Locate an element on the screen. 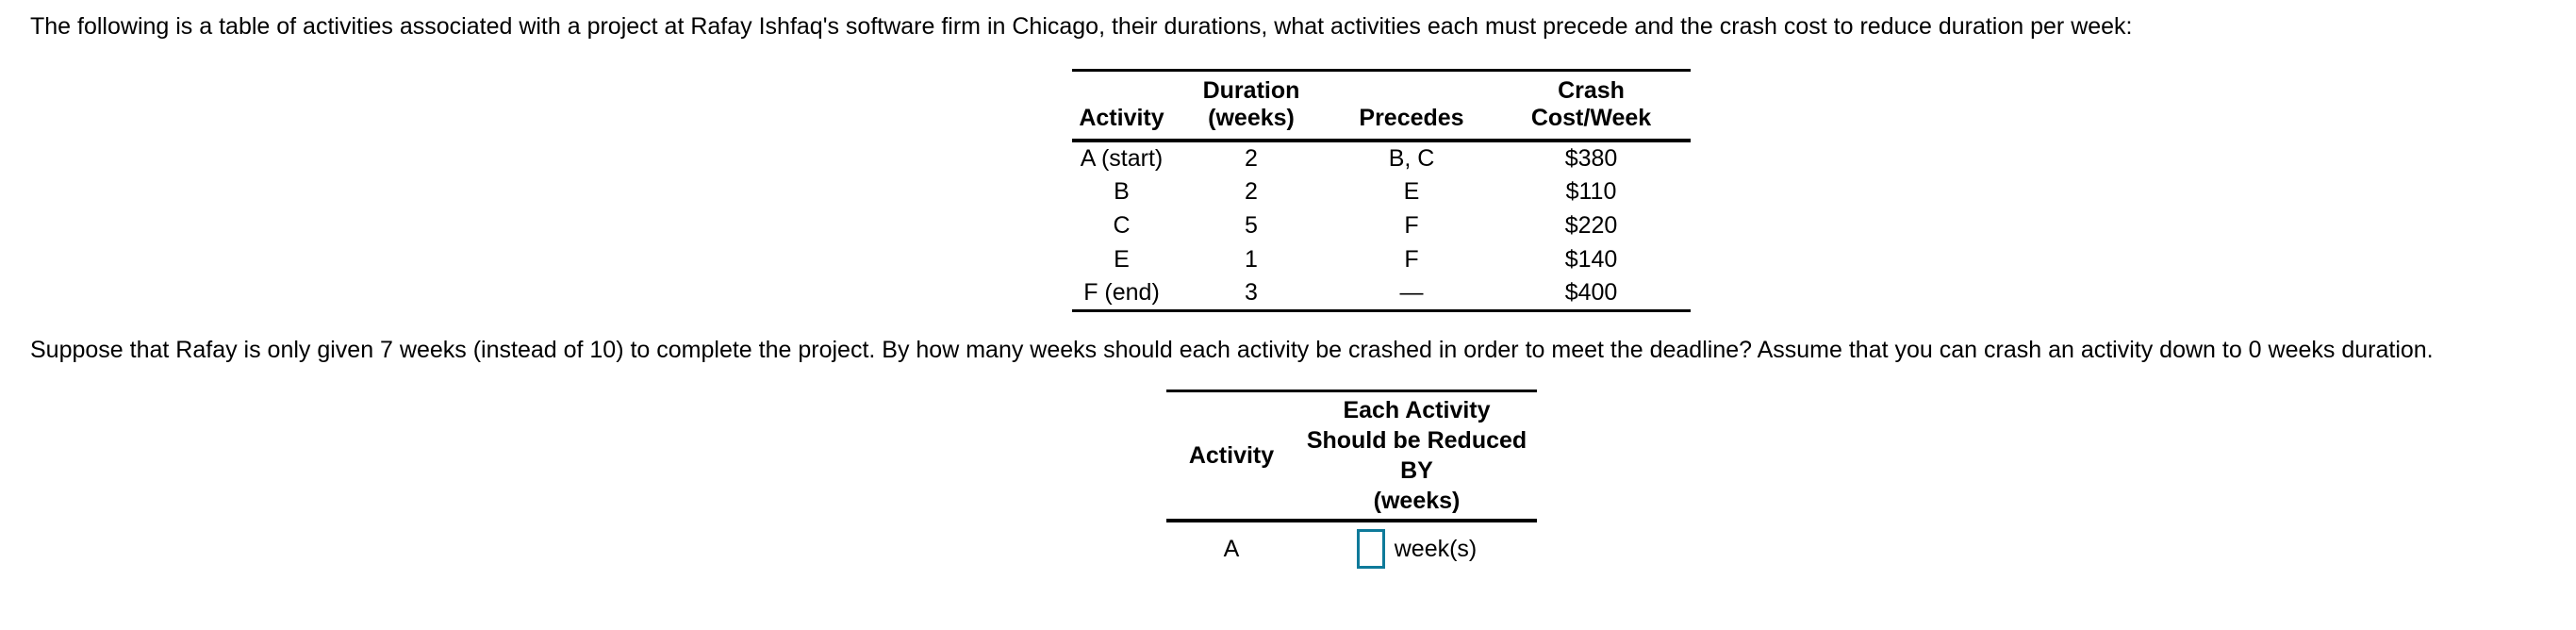 This screenshot has width=2576, height=630. duration-cell: 3 is located at coordinates (1251, 292).